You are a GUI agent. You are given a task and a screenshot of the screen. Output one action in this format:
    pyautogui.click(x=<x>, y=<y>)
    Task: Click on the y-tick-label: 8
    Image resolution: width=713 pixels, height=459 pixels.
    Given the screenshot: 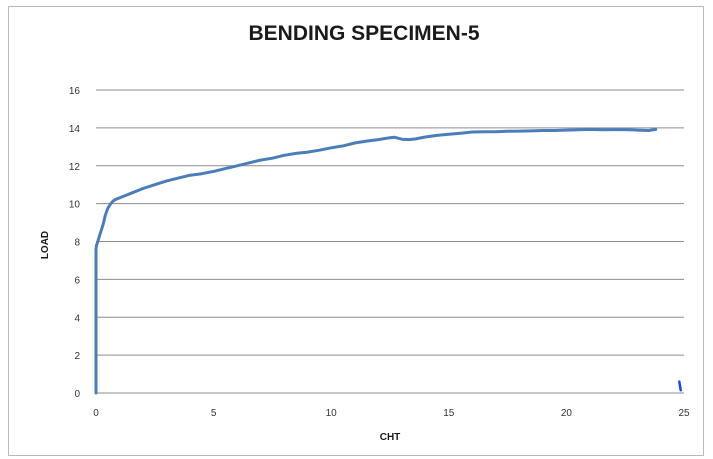 What is the action you would take?
    pyautogui.click(x=77, y=243)
    